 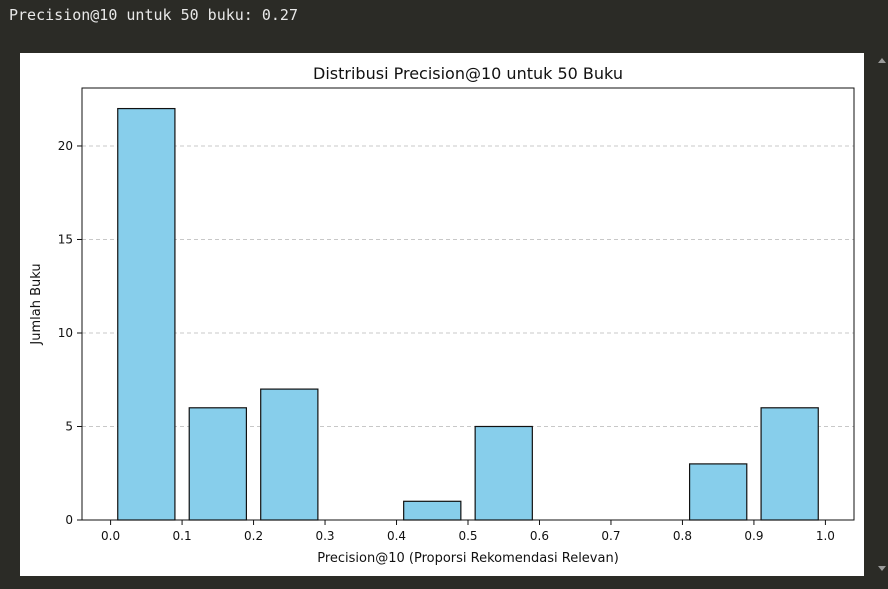 I want to click on x-tick-label: 1.0, so click(x=825, y=536).